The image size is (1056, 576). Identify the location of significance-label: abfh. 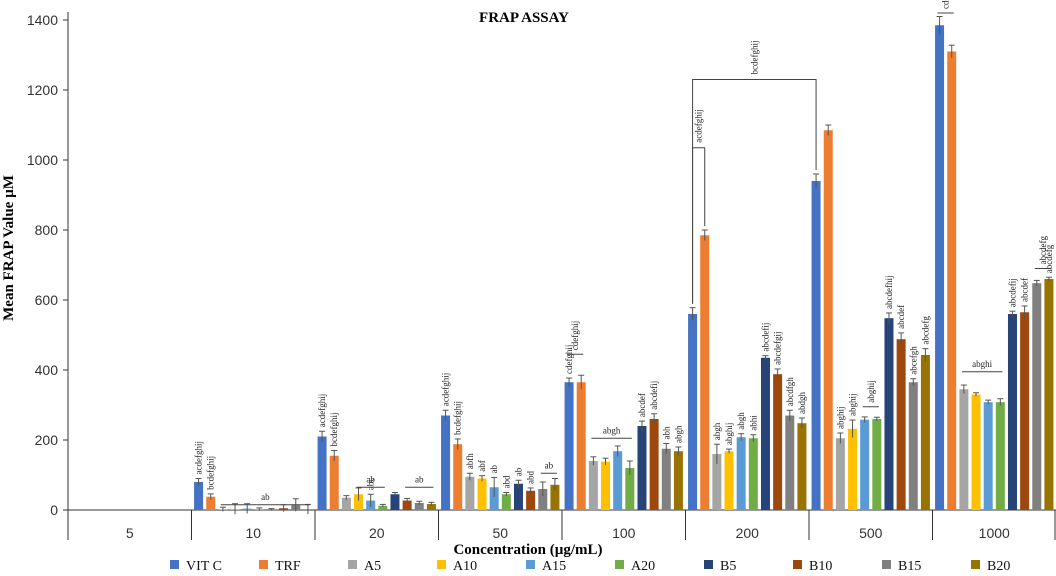
(470, 461).